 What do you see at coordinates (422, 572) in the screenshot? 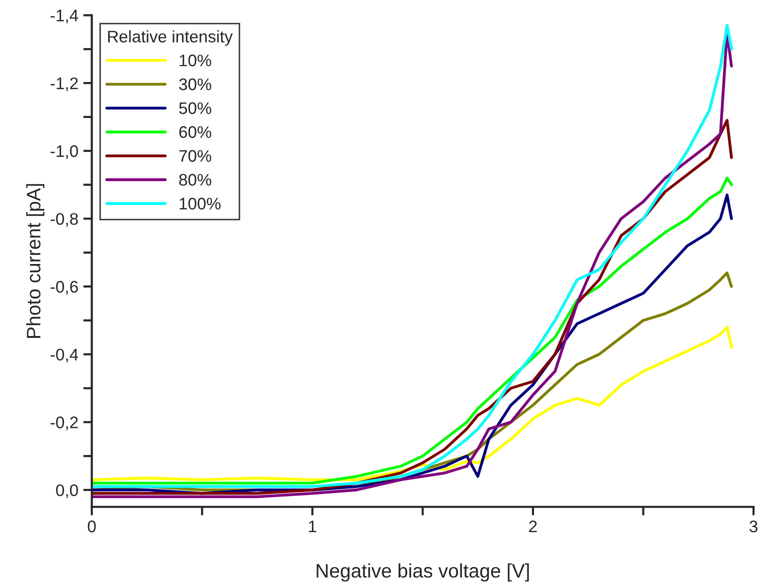
I see `x-axis-title: Negative bias voltage [V]` at bounding box center [422, 572].